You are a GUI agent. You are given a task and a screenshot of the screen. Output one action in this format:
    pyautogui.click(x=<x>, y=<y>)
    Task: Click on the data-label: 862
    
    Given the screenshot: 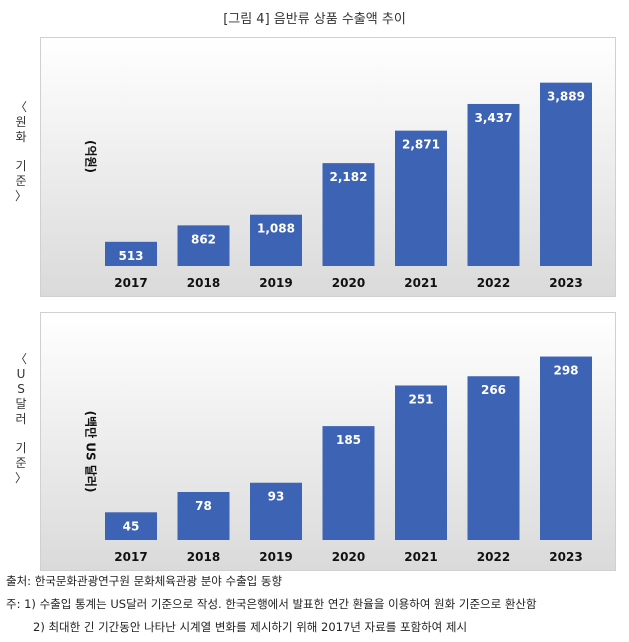 What is the action you would take?
    pyautogui.click(x=203, y=239)
    